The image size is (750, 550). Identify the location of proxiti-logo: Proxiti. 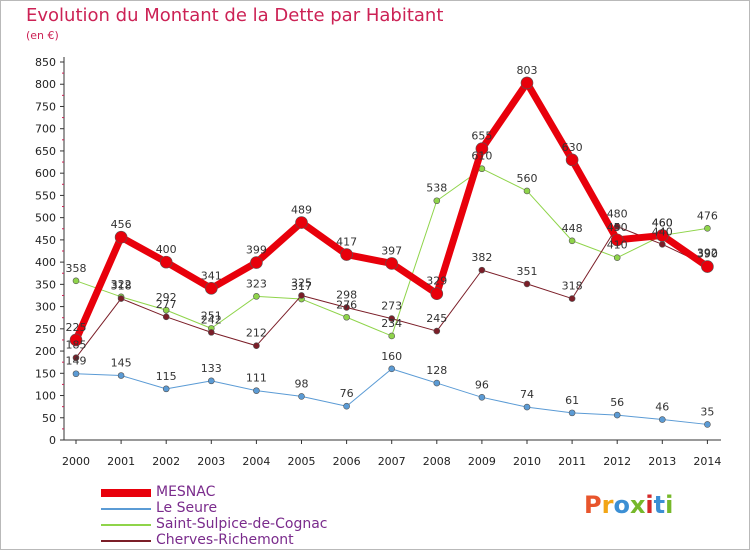
(628, 505).